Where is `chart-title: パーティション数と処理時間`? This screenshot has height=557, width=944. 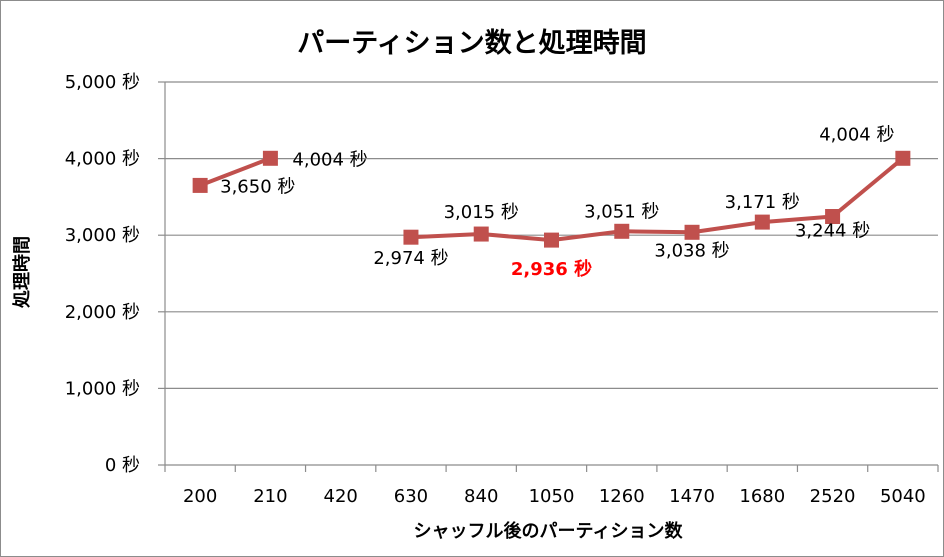 chart-title: パーティション数と処理時間 is located at coordinates (471, 43).